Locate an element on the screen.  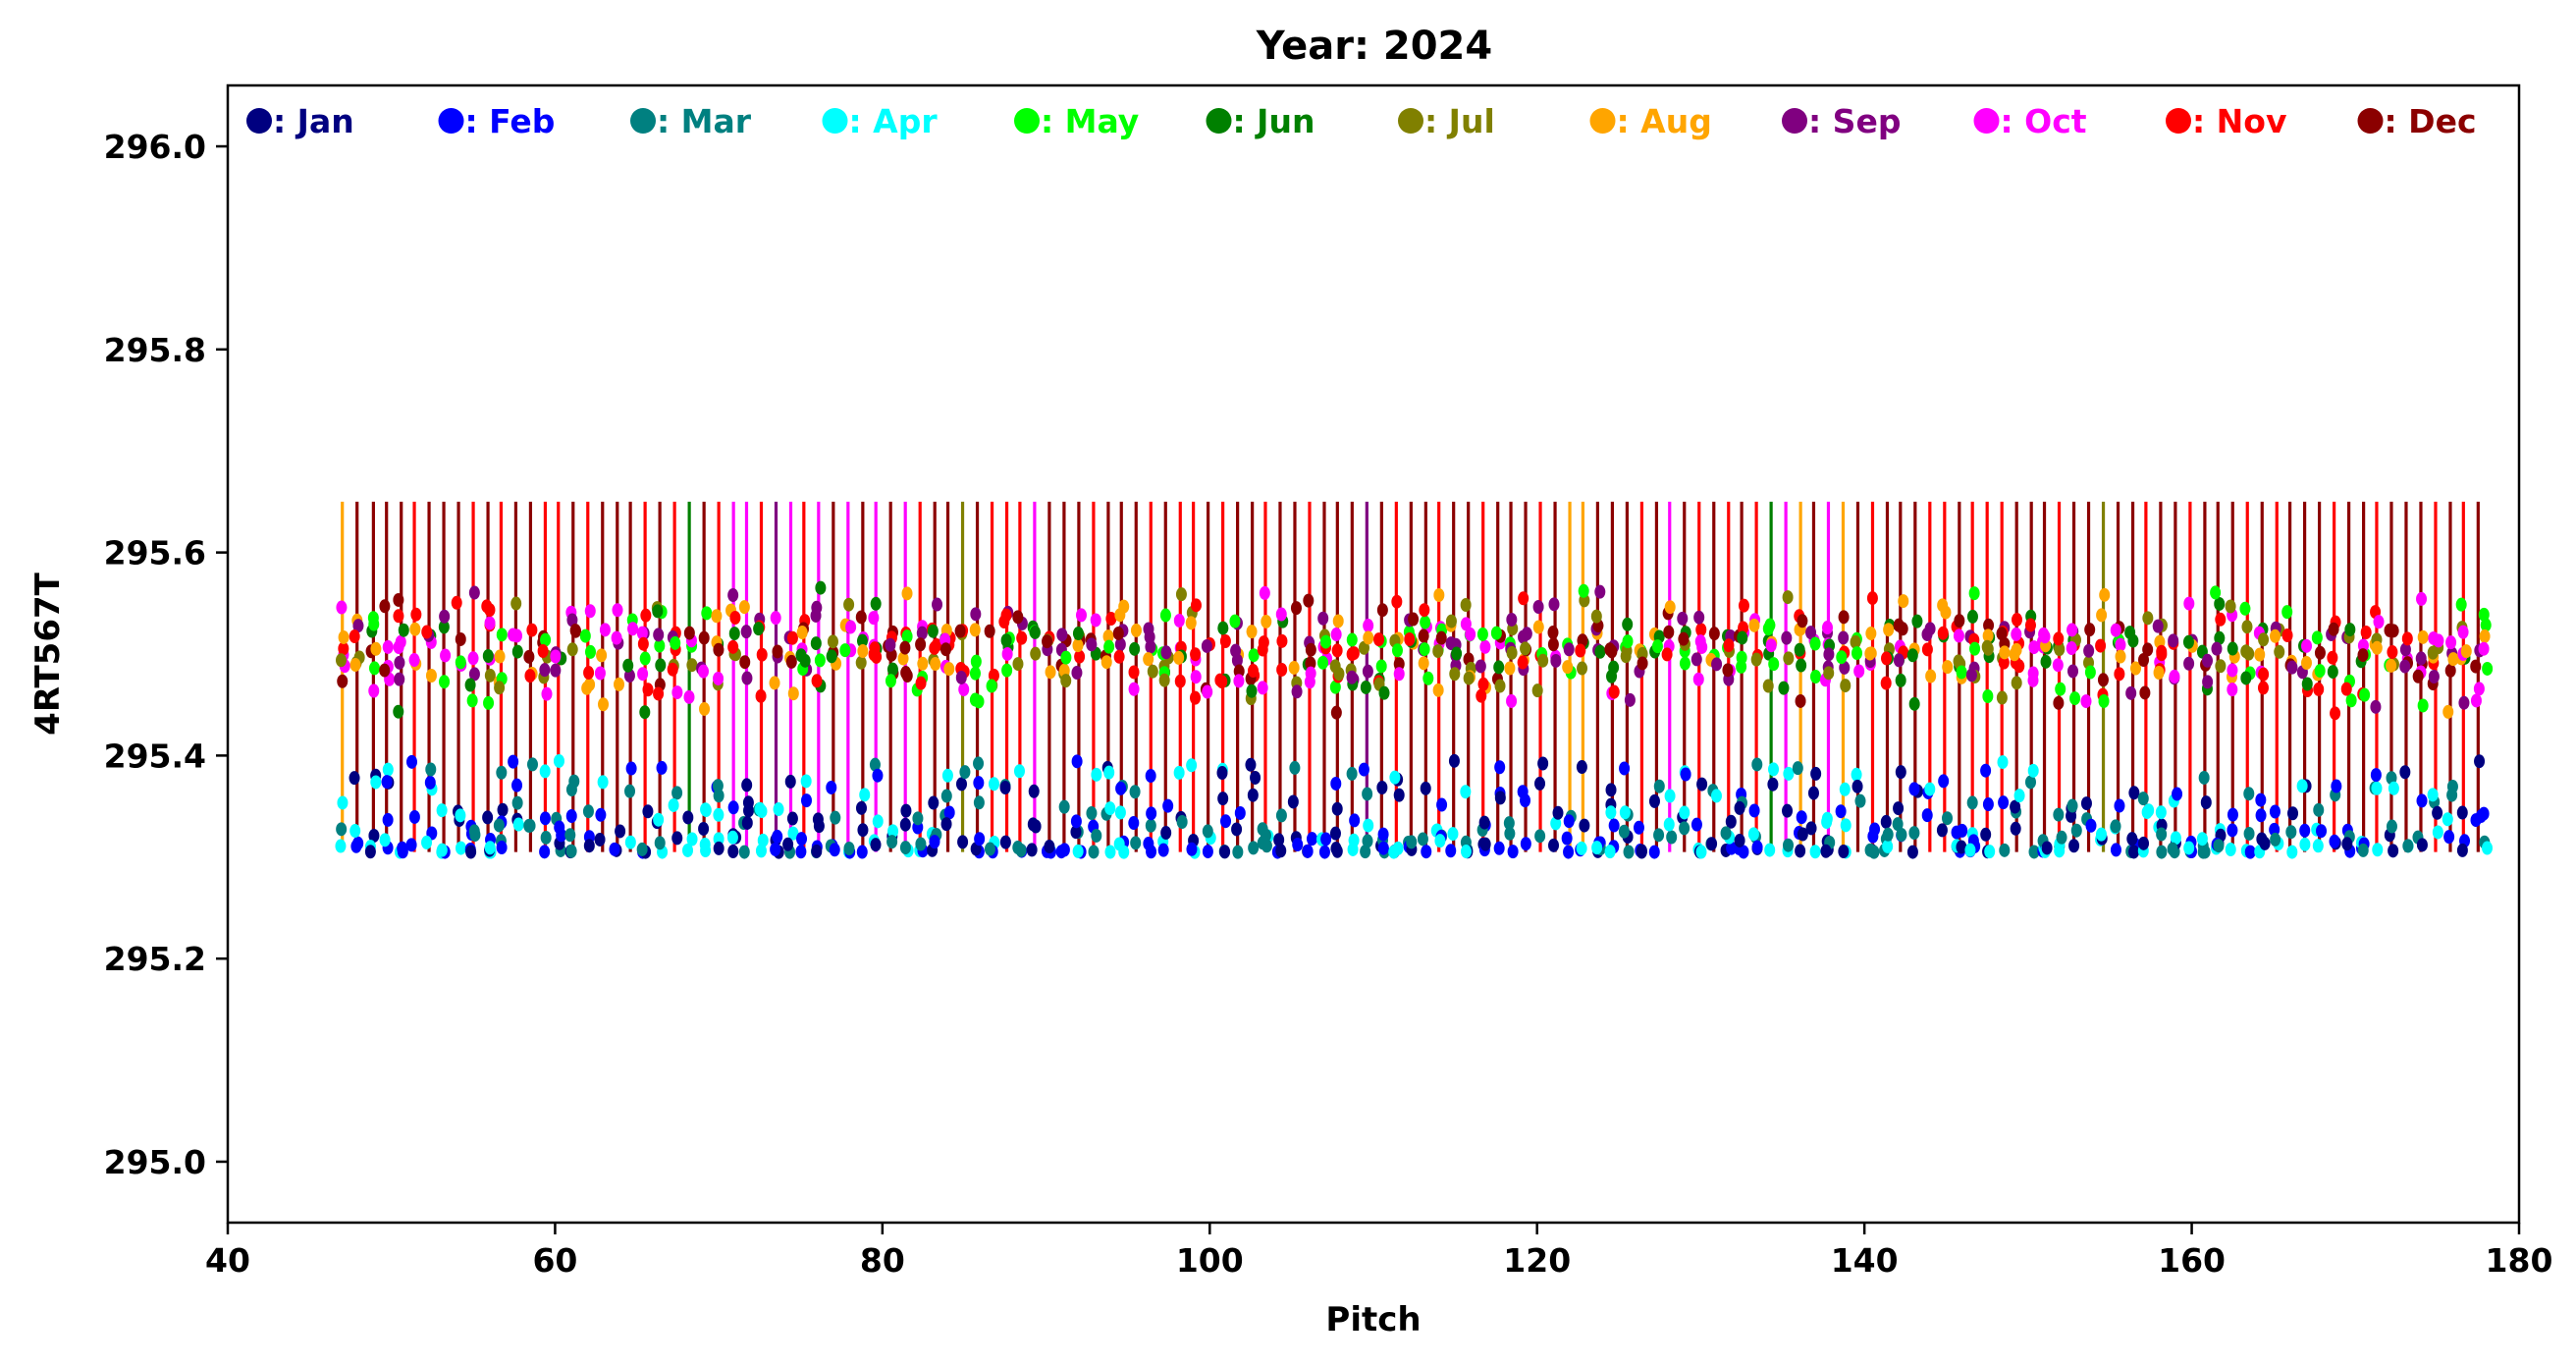
chart-title: Year: 2024 is located at coordinates (1374, 46).